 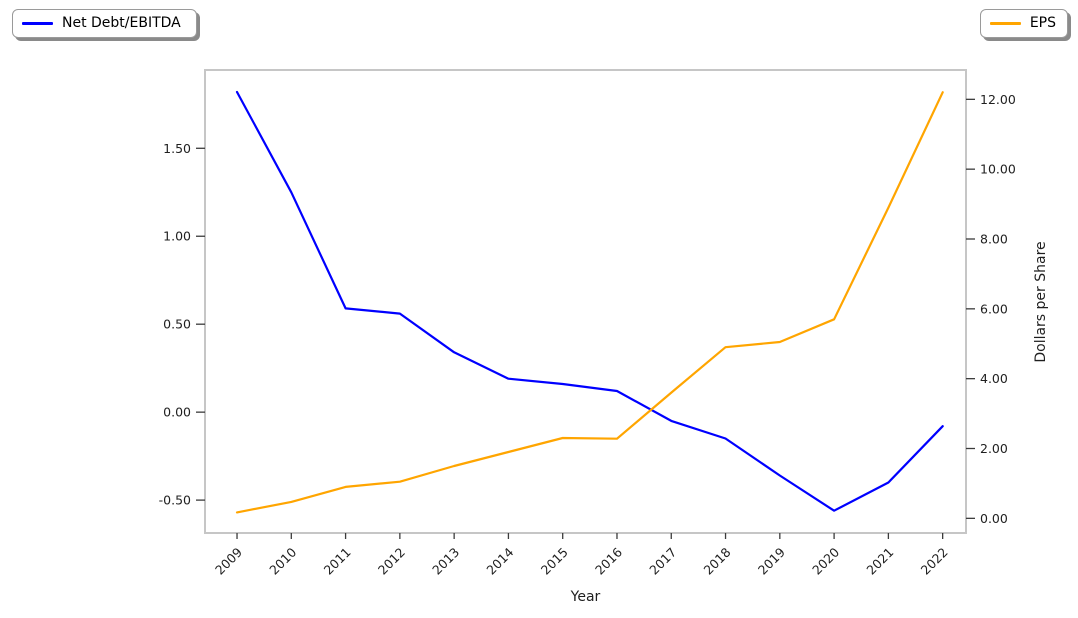 What do you see at coordinates (994, 238) in the screenshot?
I see `y-right-tick-label: 8.00` at bounding box center [994, 238].